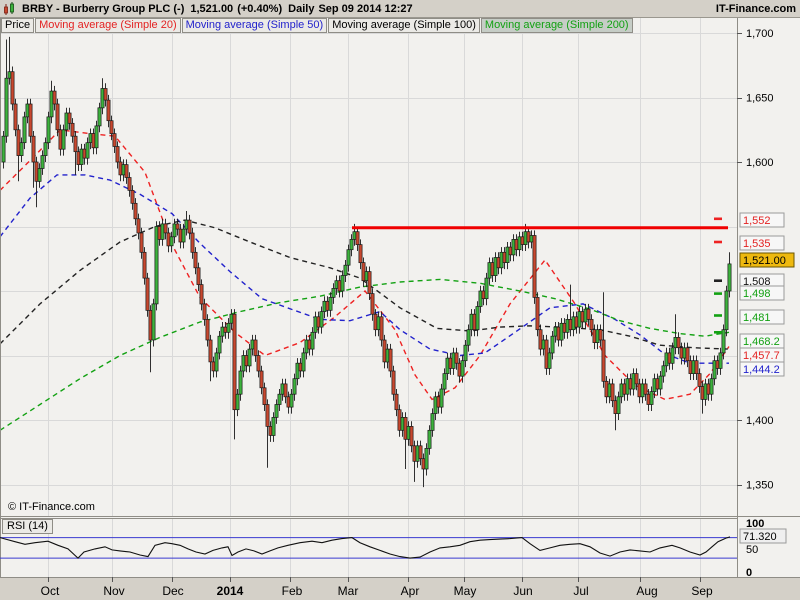  What do you see at coordinates (18, 25) in the screenshot?
I see `legend-price: Price` at bounding box center [18, 25].